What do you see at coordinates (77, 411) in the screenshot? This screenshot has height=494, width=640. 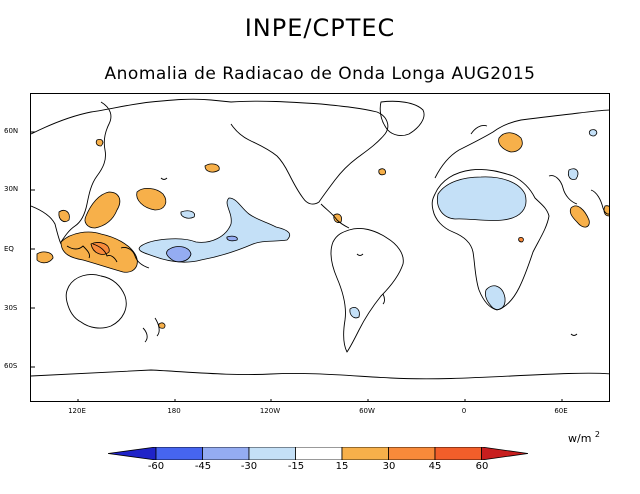 I see `lon-label-120e: 120E` at bounding box center [77, 411].